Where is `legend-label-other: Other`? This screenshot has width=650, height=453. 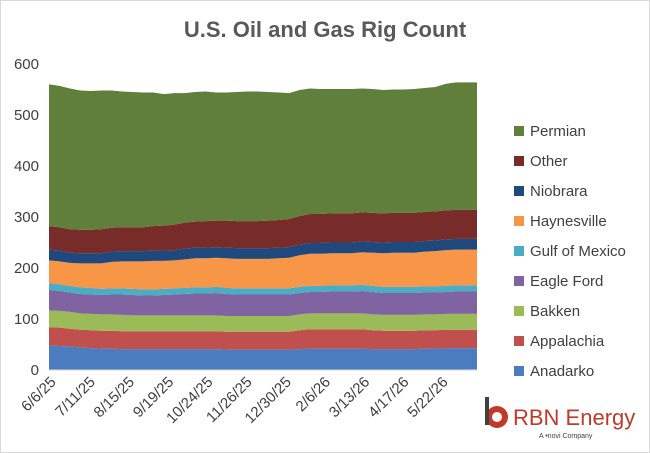 legend-label-other: Other is located at coordinates (549, 161).